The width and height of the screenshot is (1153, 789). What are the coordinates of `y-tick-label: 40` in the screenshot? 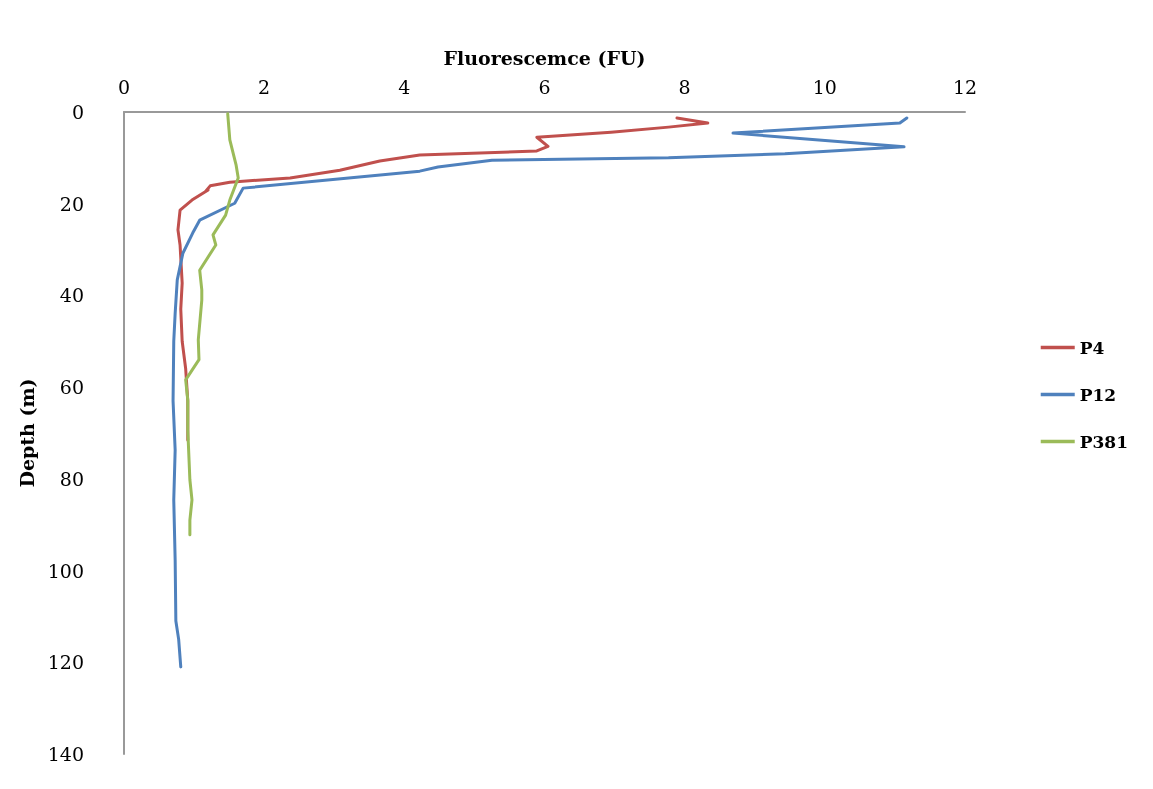 It's located at (71, 295).